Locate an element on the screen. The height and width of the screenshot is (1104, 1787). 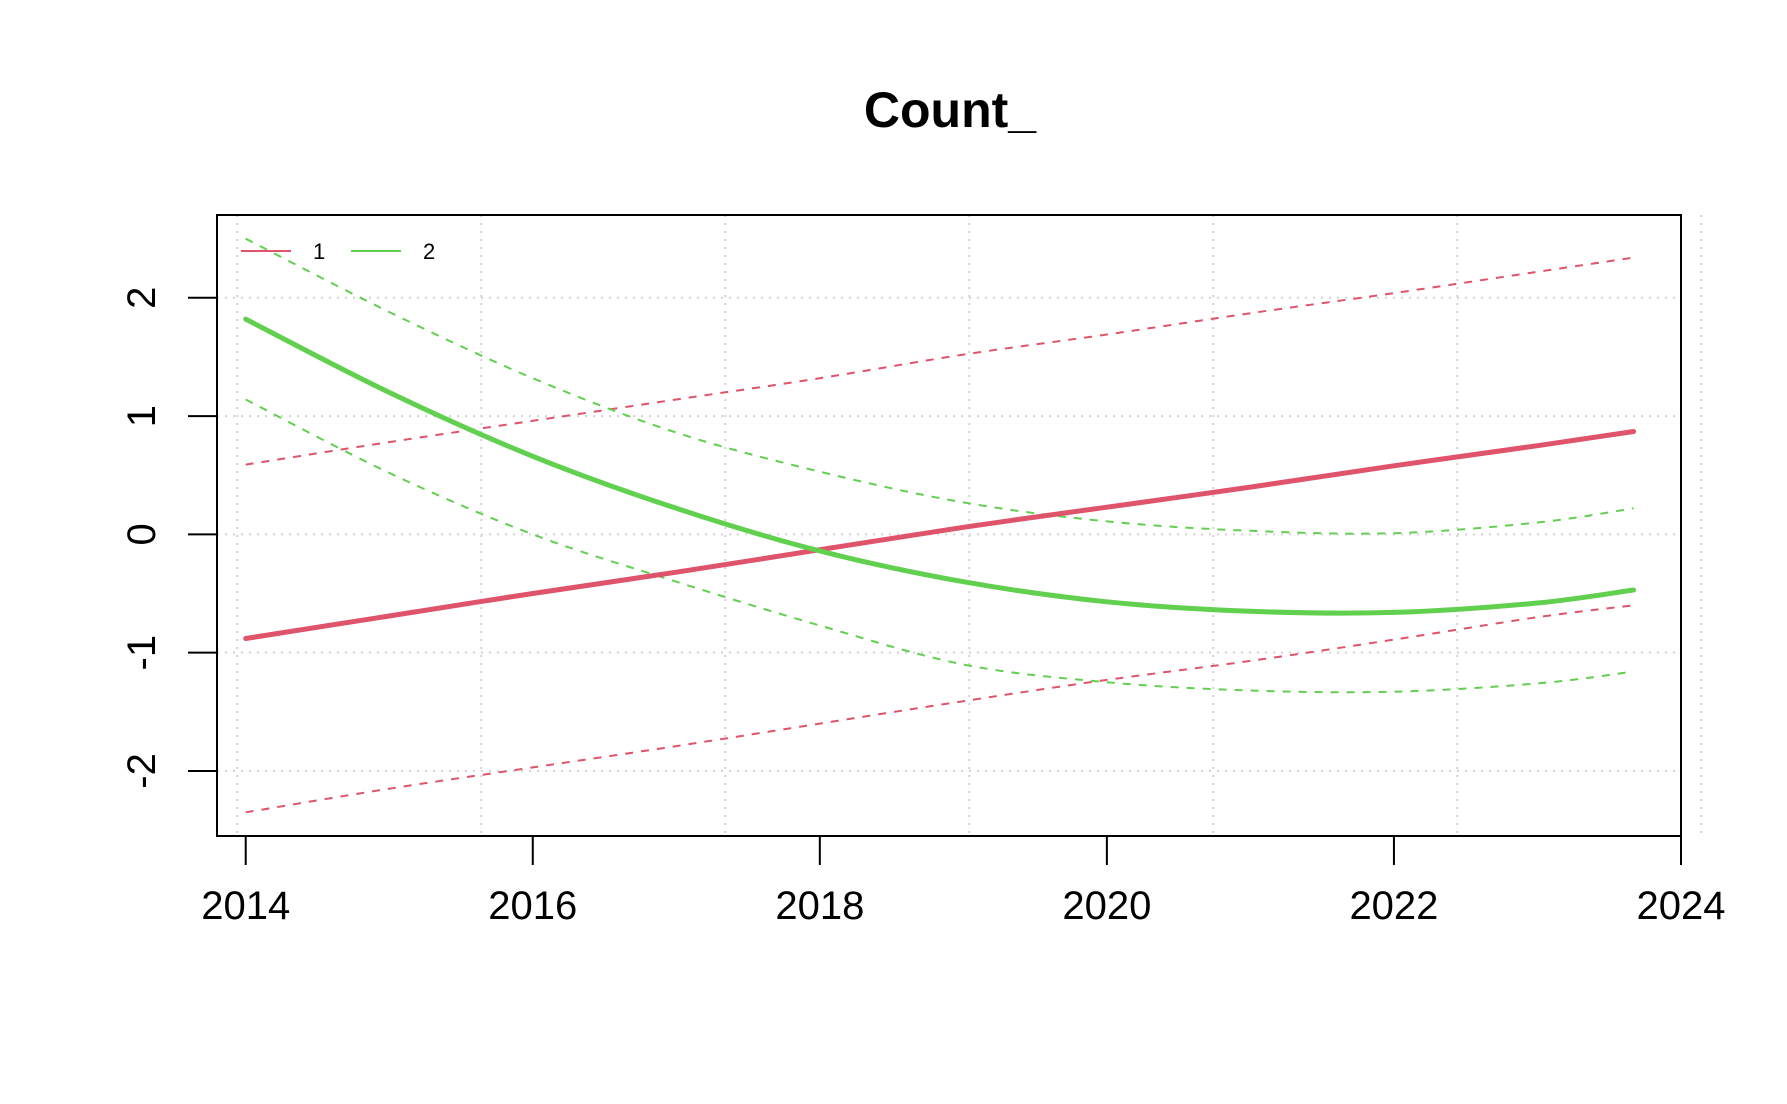
y-axis: -2 -1 0 1 2 is located at coordinates (169, 538).